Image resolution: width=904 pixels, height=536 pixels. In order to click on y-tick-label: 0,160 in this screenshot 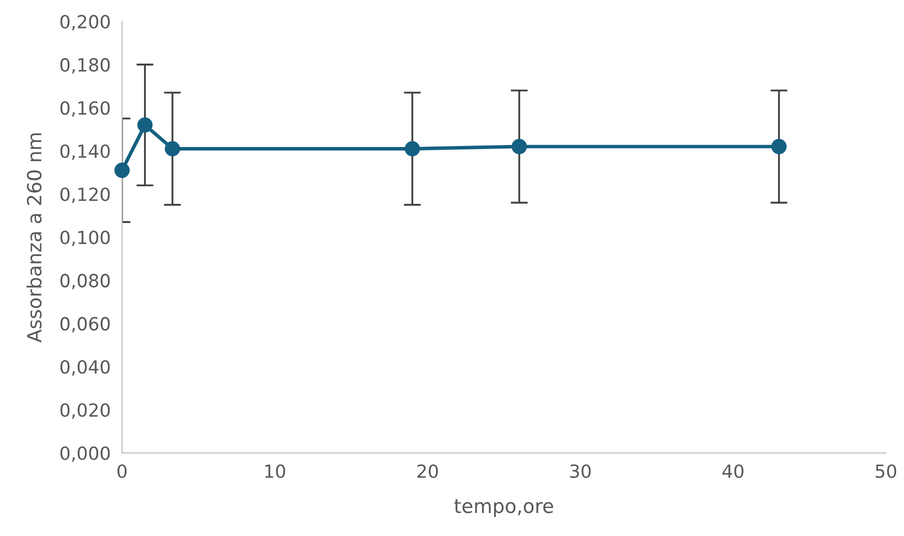, I will do `click(85, 109)`.